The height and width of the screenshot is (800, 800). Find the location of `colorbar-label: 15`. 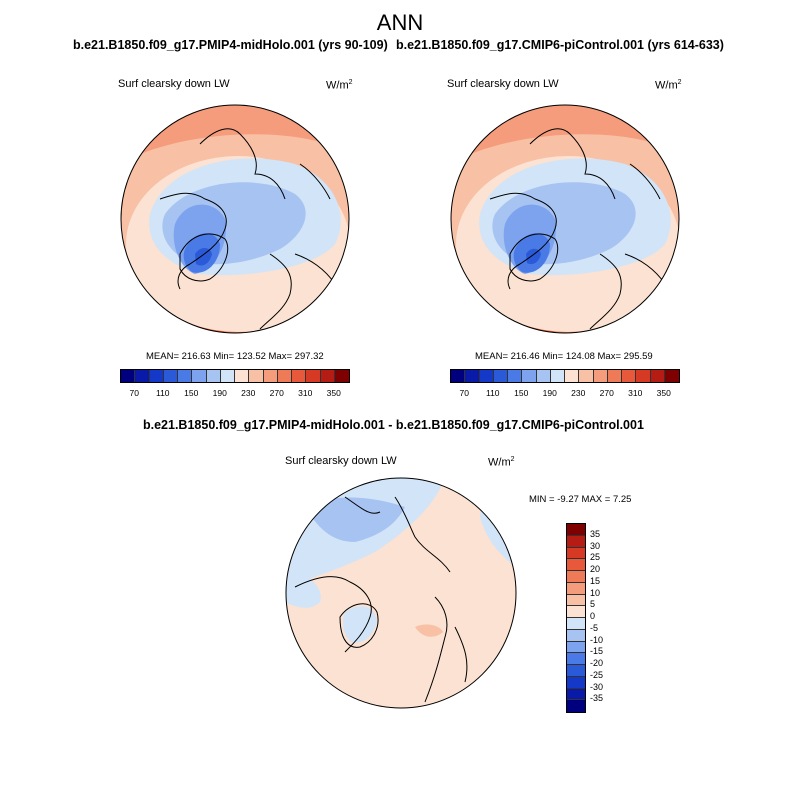

colorbar-label: 15 is located at coordinates (595, 580).